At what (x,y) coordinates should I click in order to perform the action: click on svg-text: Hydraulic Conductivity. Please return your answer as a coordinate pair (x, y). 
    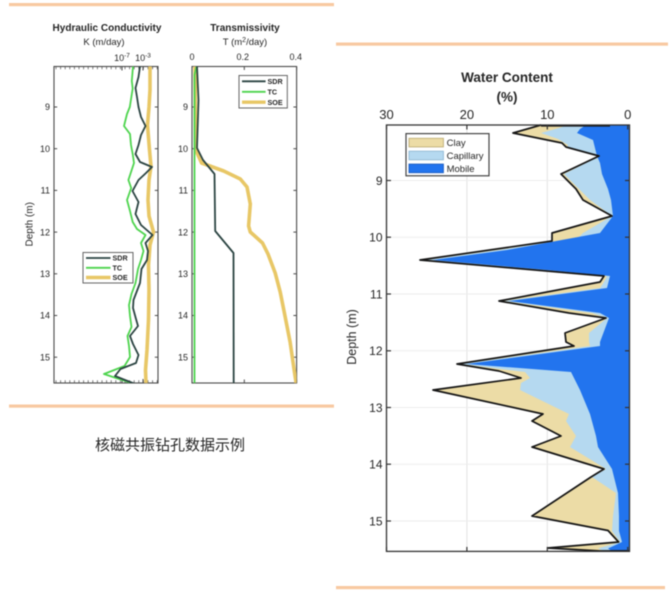
    Looking at the image, I should click on (107, 28).